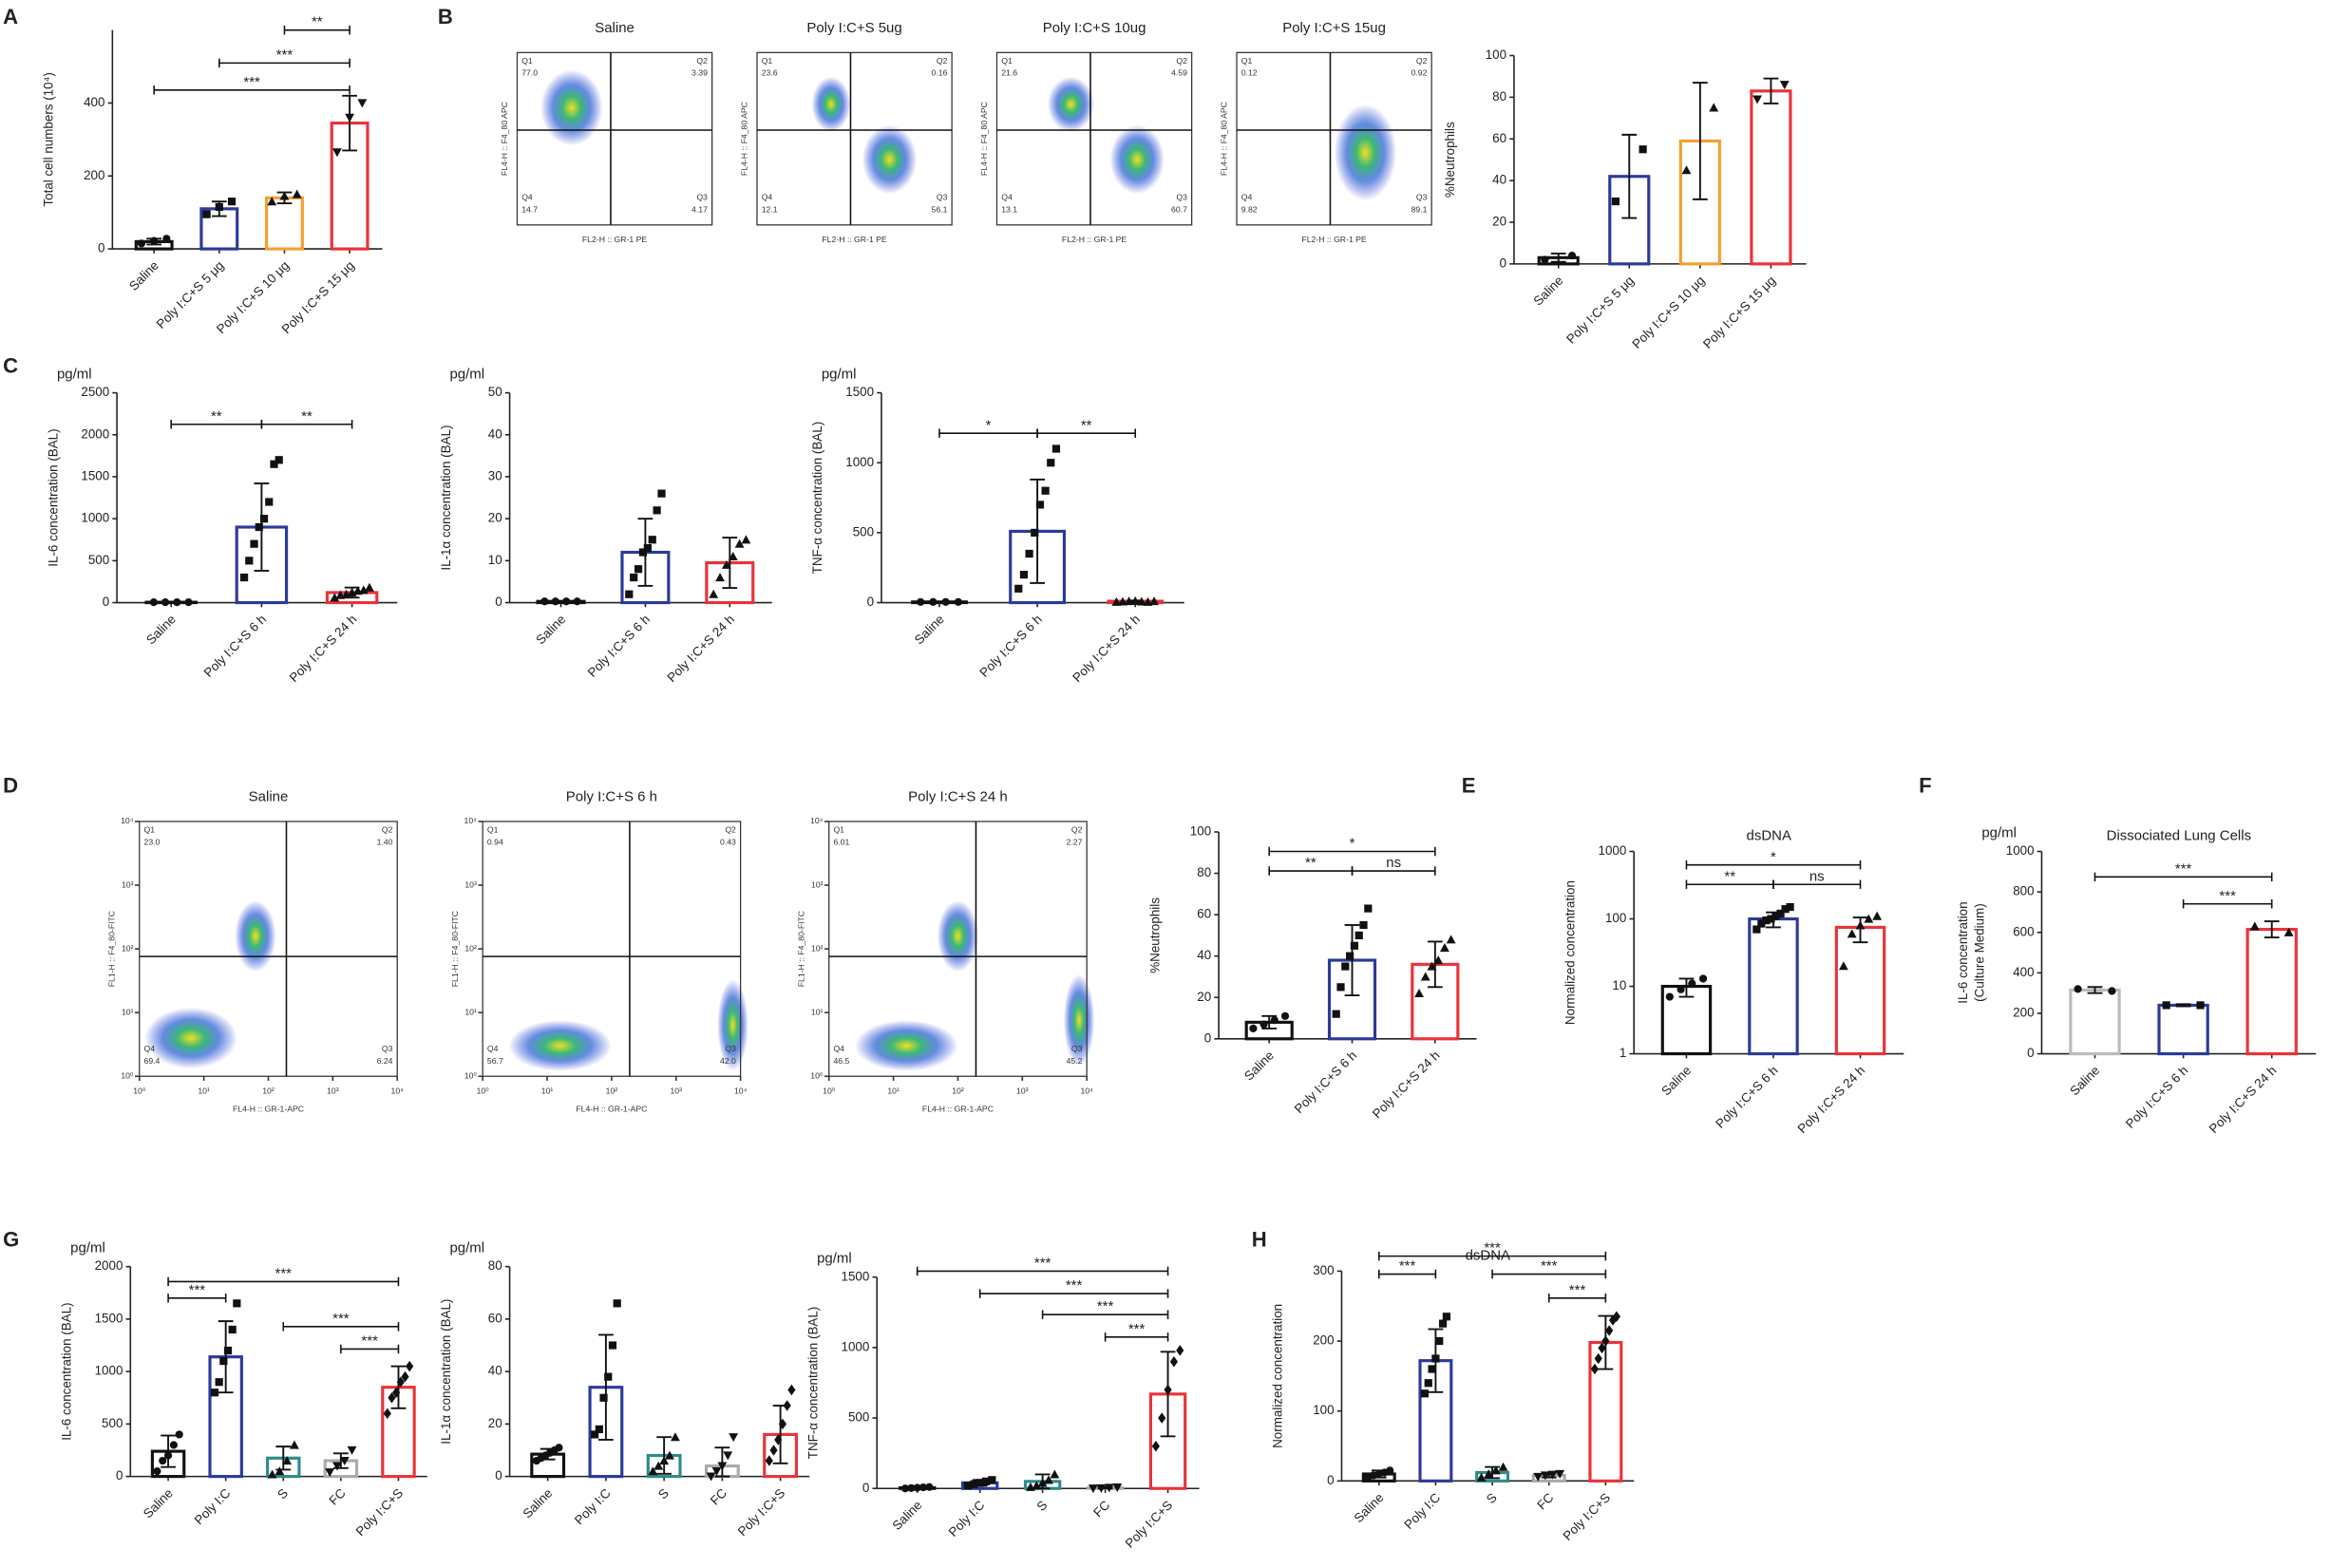 This screenshot has width=2349, height=1568. I want to click on x-tick-label: FC, so click(1101, 1509).